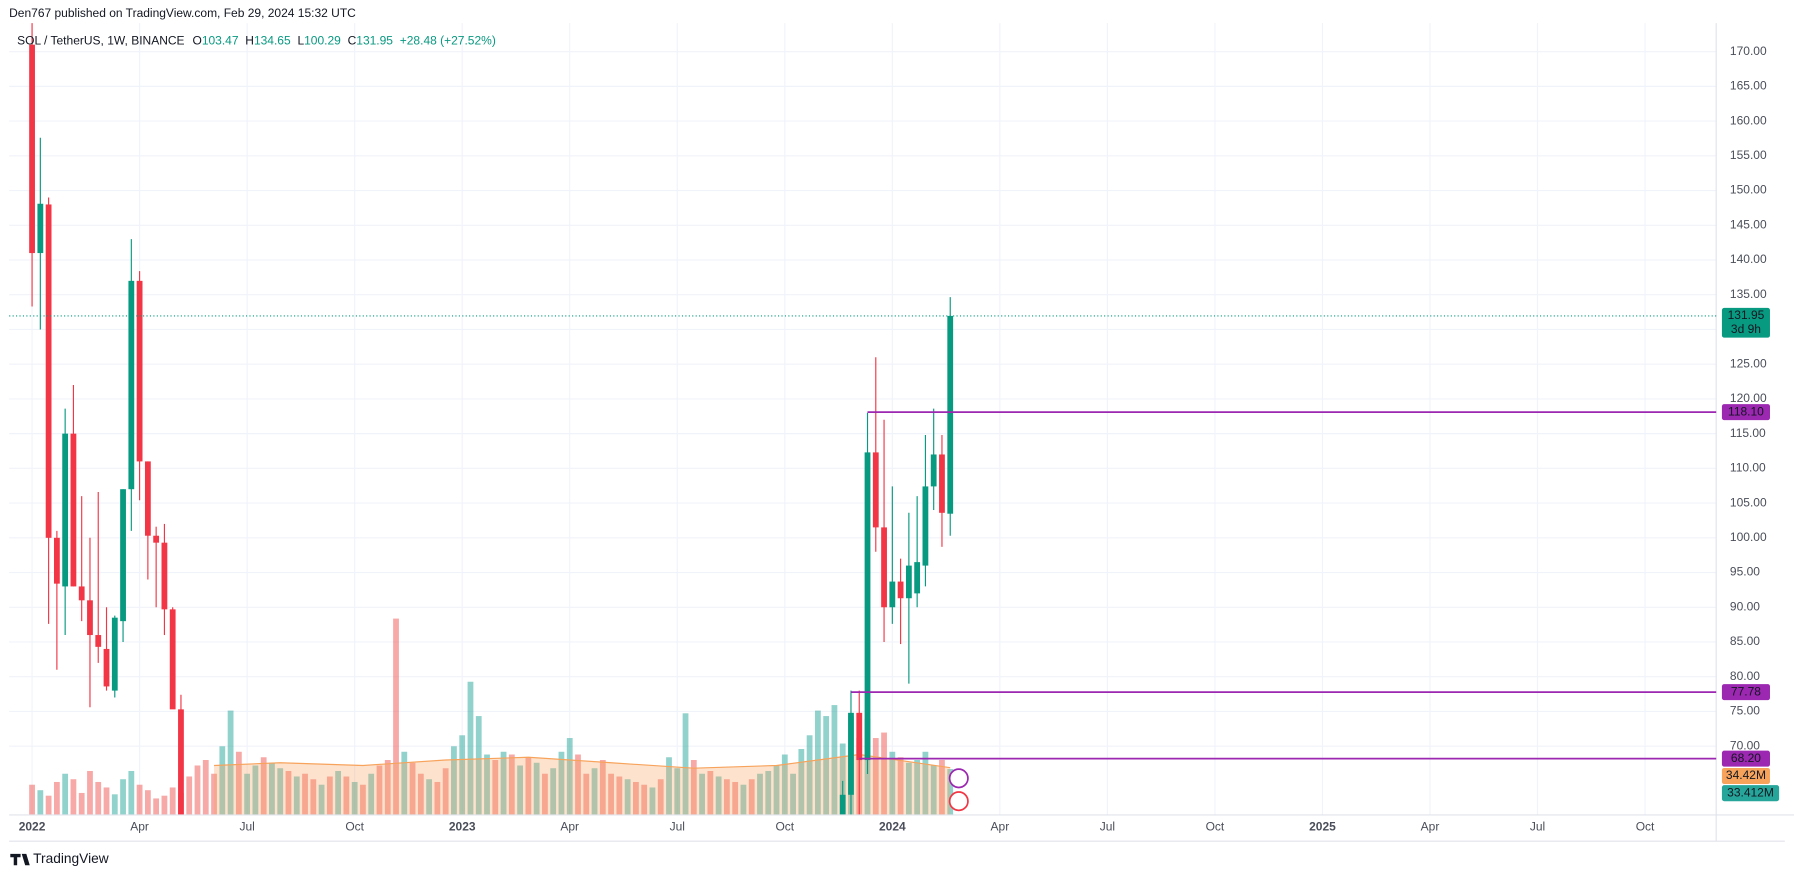 The width and height of the screenshot is (1794, 877). I want to click on h-value: 134.65, so click(272, 41).